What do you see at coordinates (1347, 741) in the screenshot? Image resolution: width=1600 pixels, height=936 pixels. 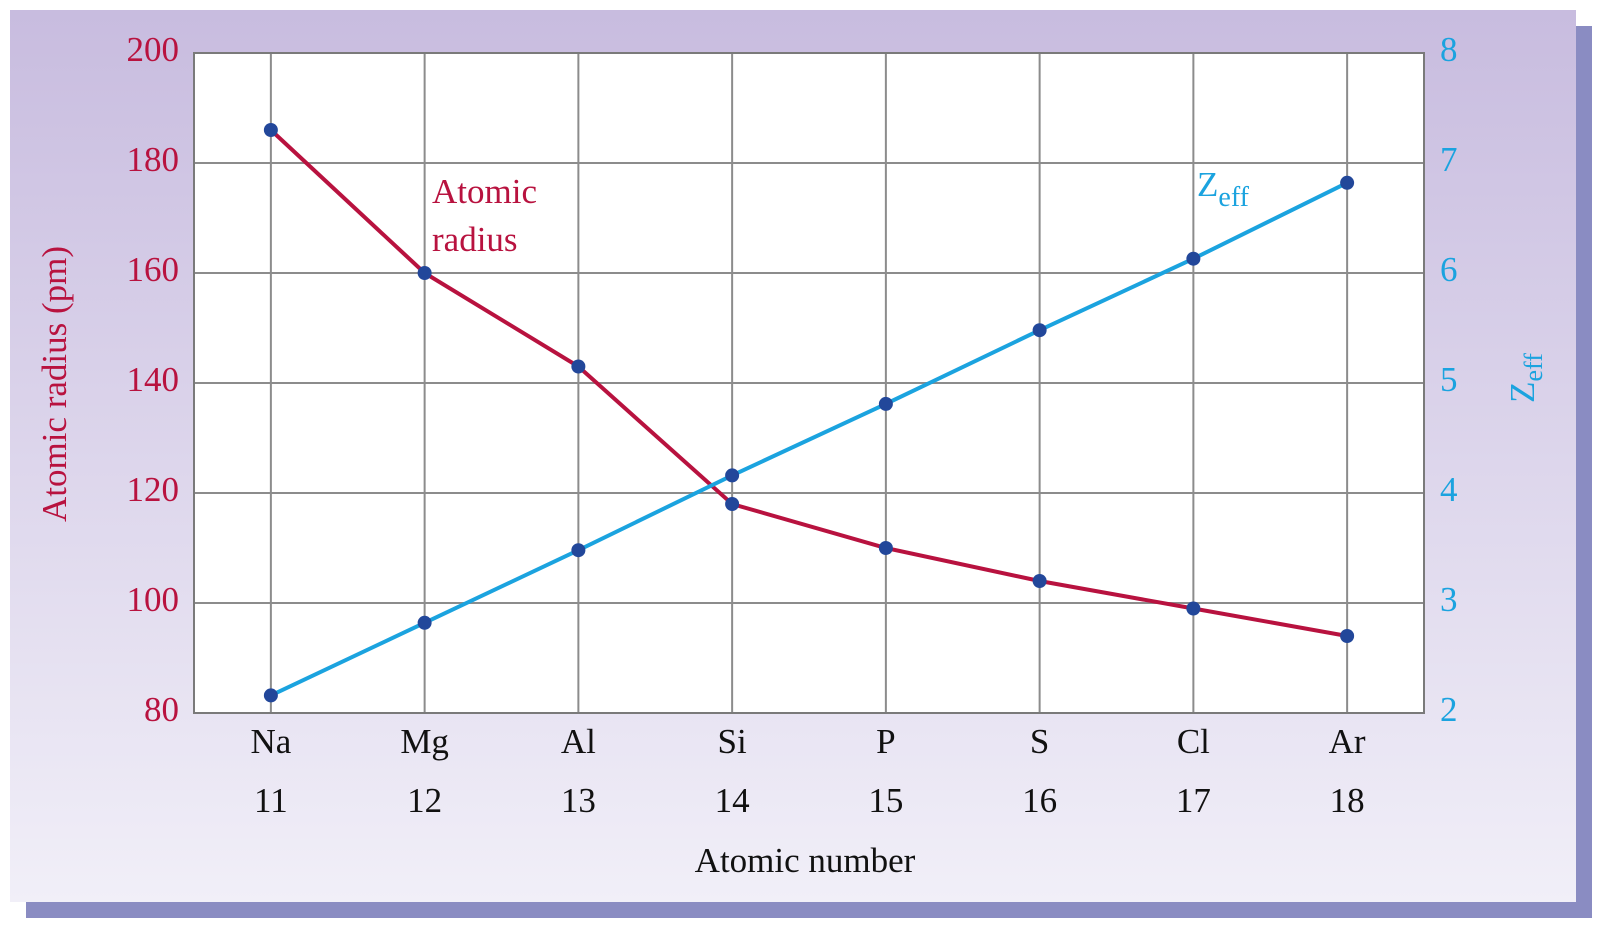 I see `x-tick-label: Ar` at bounding box center [1347, 741].